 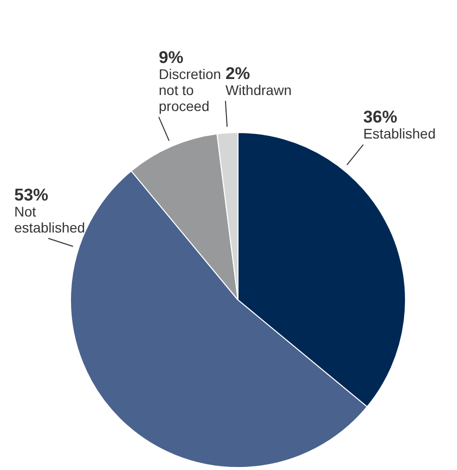 I want to click on data-label: 9%, so click(x=171, y=57).